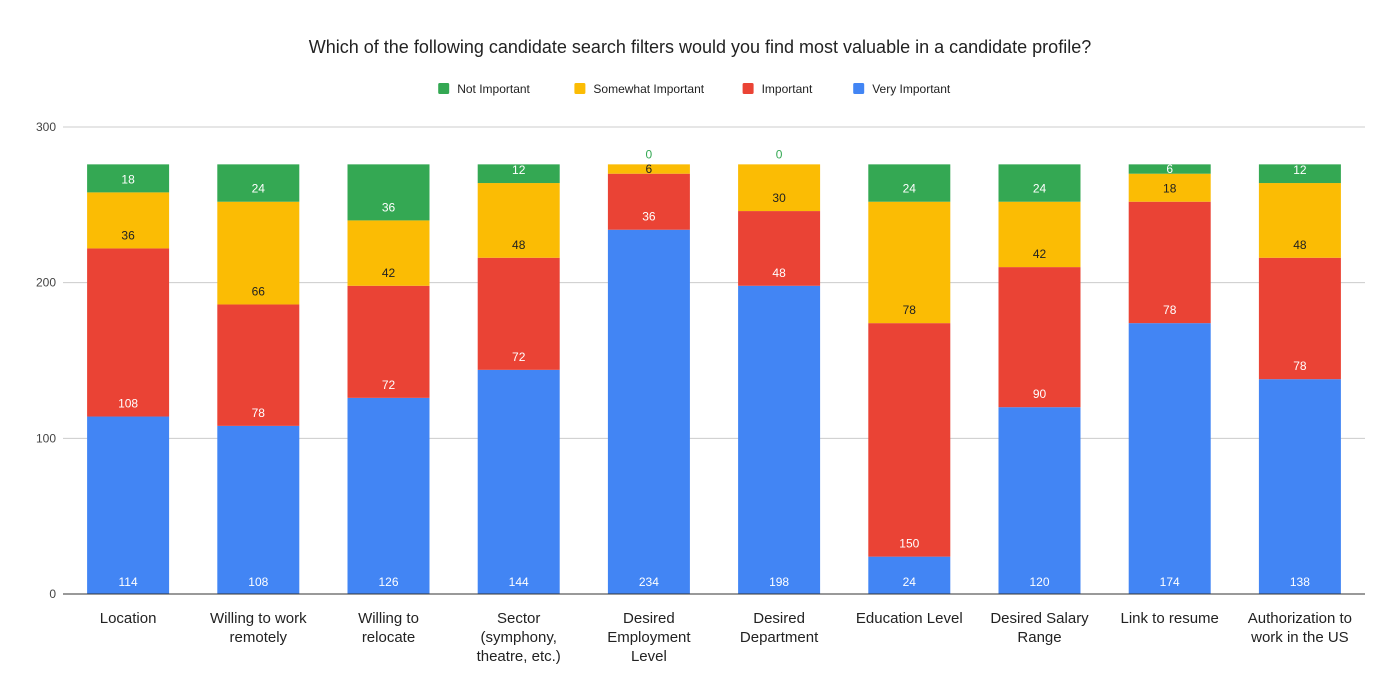 The height and width of the screenshot is (700, 1400). I want to click on data-label-very-important: 120, so click(1039, 582).